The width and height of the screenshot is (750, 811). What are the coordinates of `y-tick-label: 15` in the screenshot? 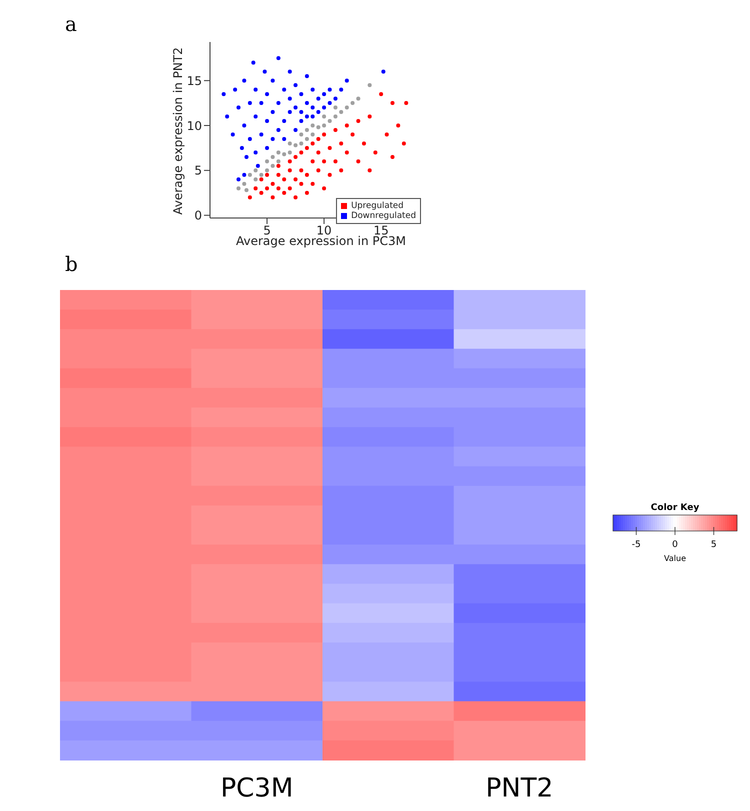 It's located at (194, 81).